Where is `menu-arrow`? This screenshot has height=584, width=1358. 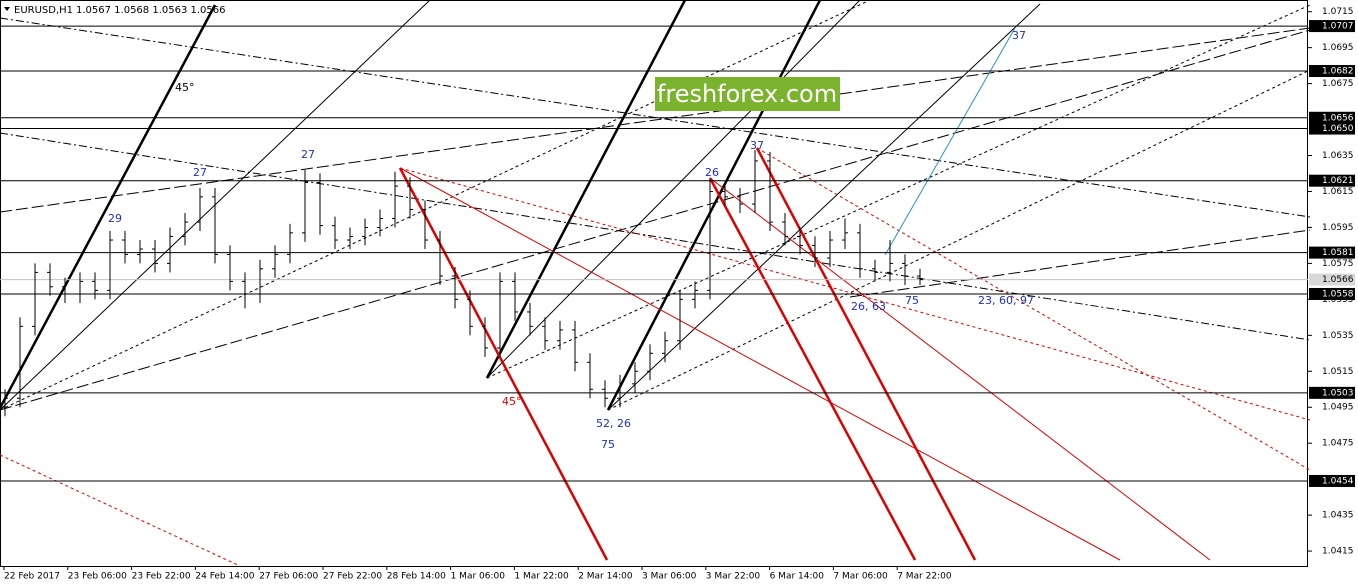
menu-arrow is located at coordinates (7, 9).